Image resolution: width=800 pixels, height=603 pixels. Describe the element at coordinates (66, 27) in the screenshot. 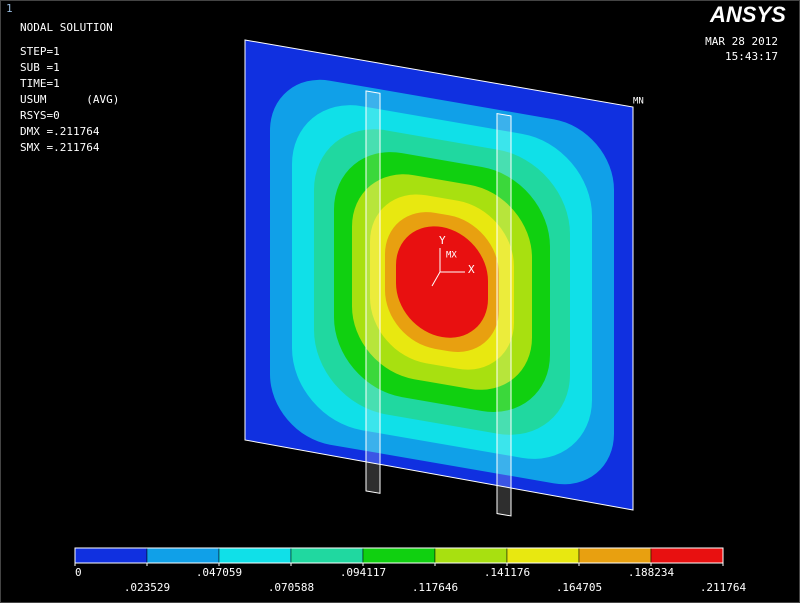

I see `plot-title: NODAL SOLUTION` at that location.